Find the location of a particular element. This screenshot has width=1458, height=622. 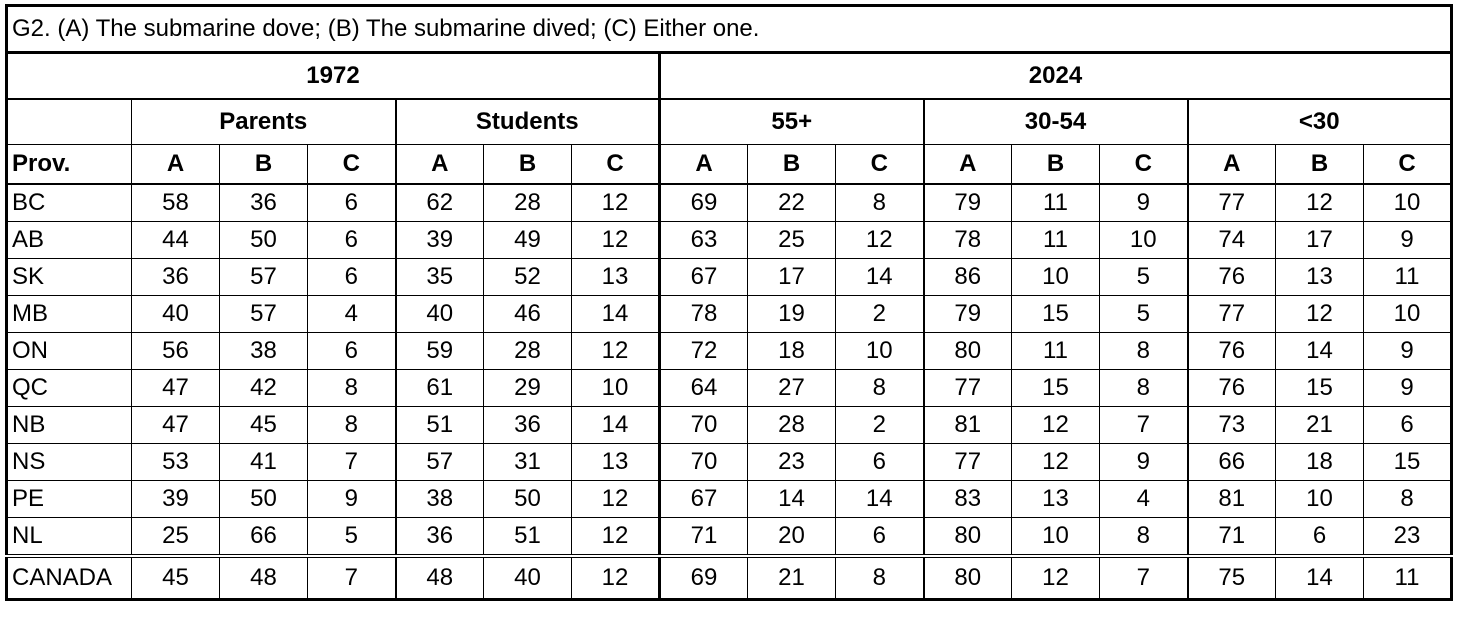

province: NS is located at coordinates (69, 462).